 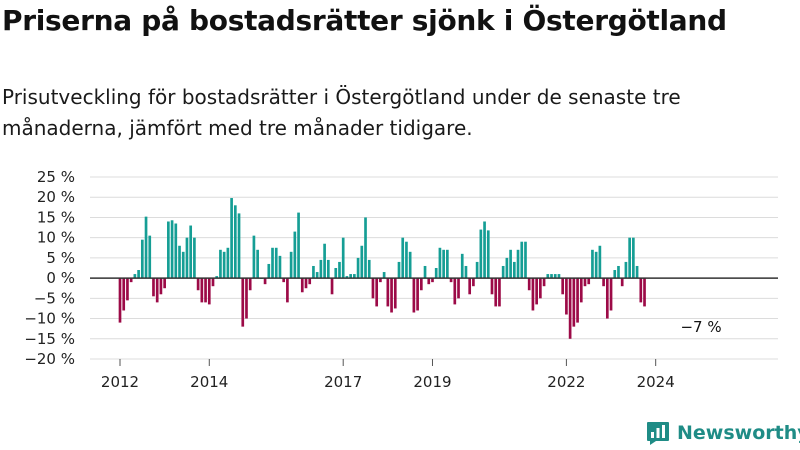 I want to click on x-tick-label: 2017, so click(x=343, y=382).